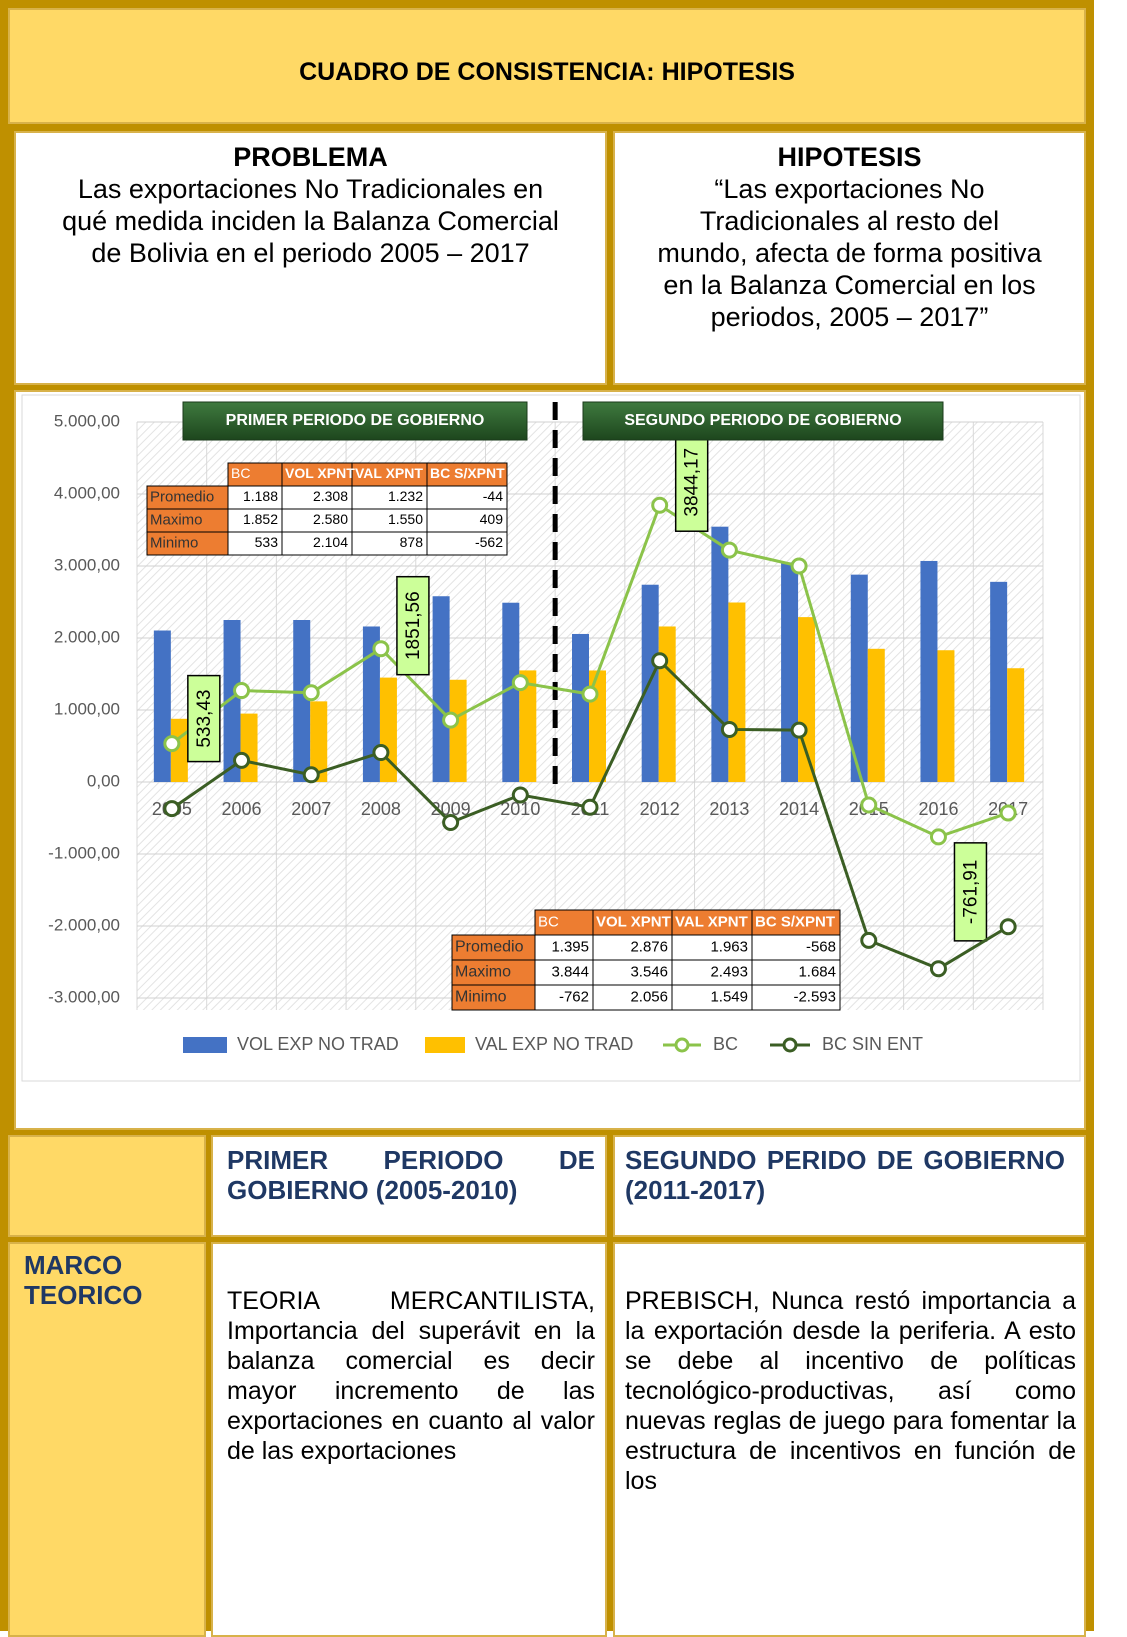 Image resolution: width=1127 pixels, height=1637 pixels. Describe the element at coordinates (405, 519) in the screenshot. I see `table-value: 1.550` at that location.